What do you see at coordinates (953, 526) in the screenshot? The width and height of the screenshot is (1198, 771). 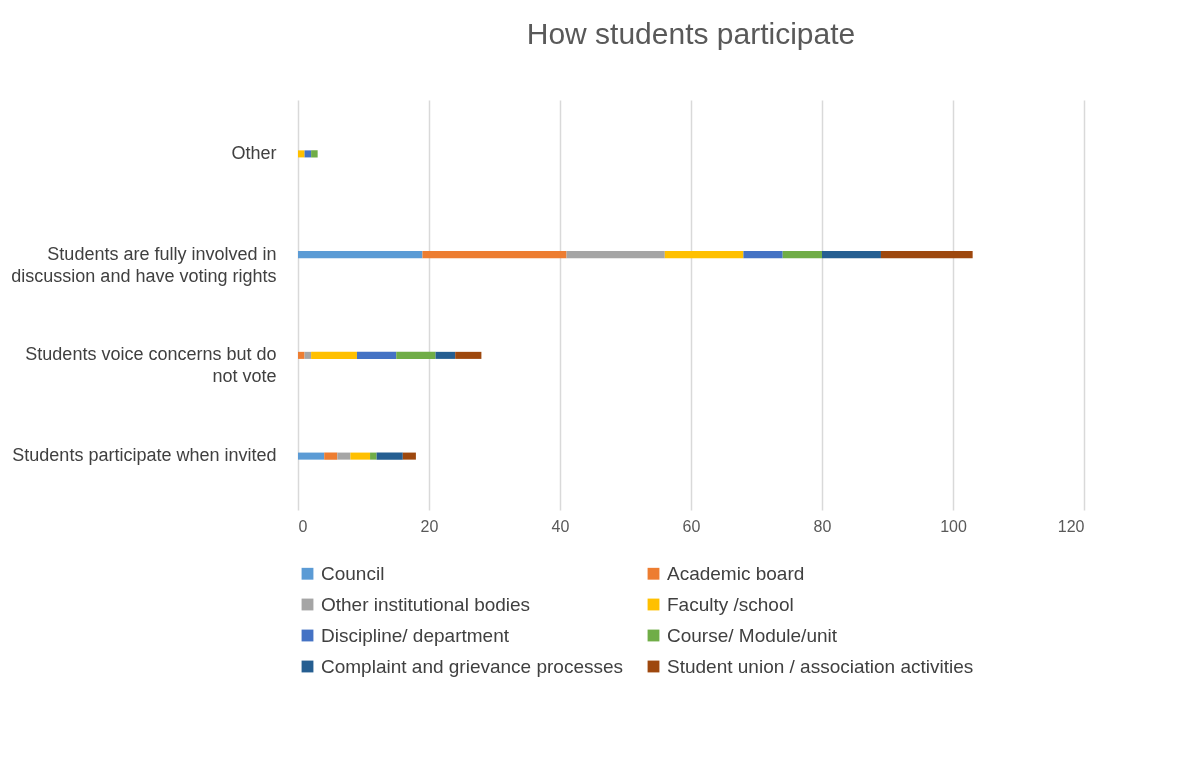 I see `x-tick-label: 100` at bounding box center [953, 526].